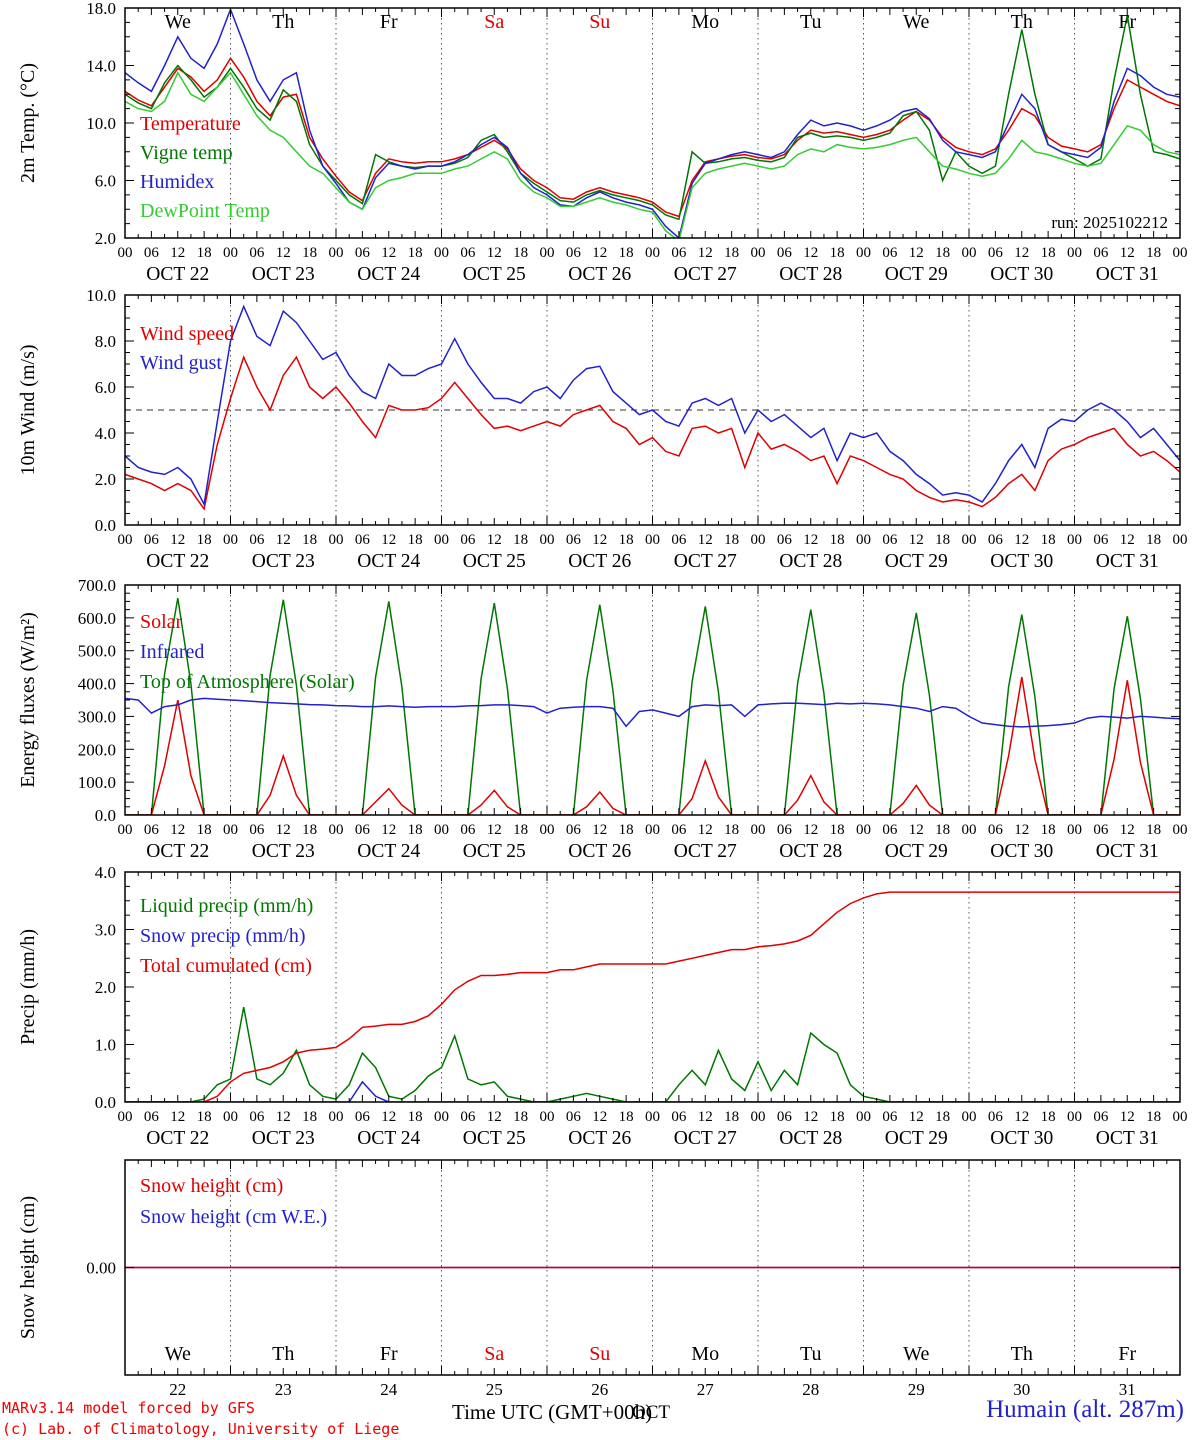 The width and height of the screenshot is (1194, 1440). What do you see at coordinates (1022, 1354) in the screenshot?
I see `weekday-label: Th` at bounding box center [1022, 1354].